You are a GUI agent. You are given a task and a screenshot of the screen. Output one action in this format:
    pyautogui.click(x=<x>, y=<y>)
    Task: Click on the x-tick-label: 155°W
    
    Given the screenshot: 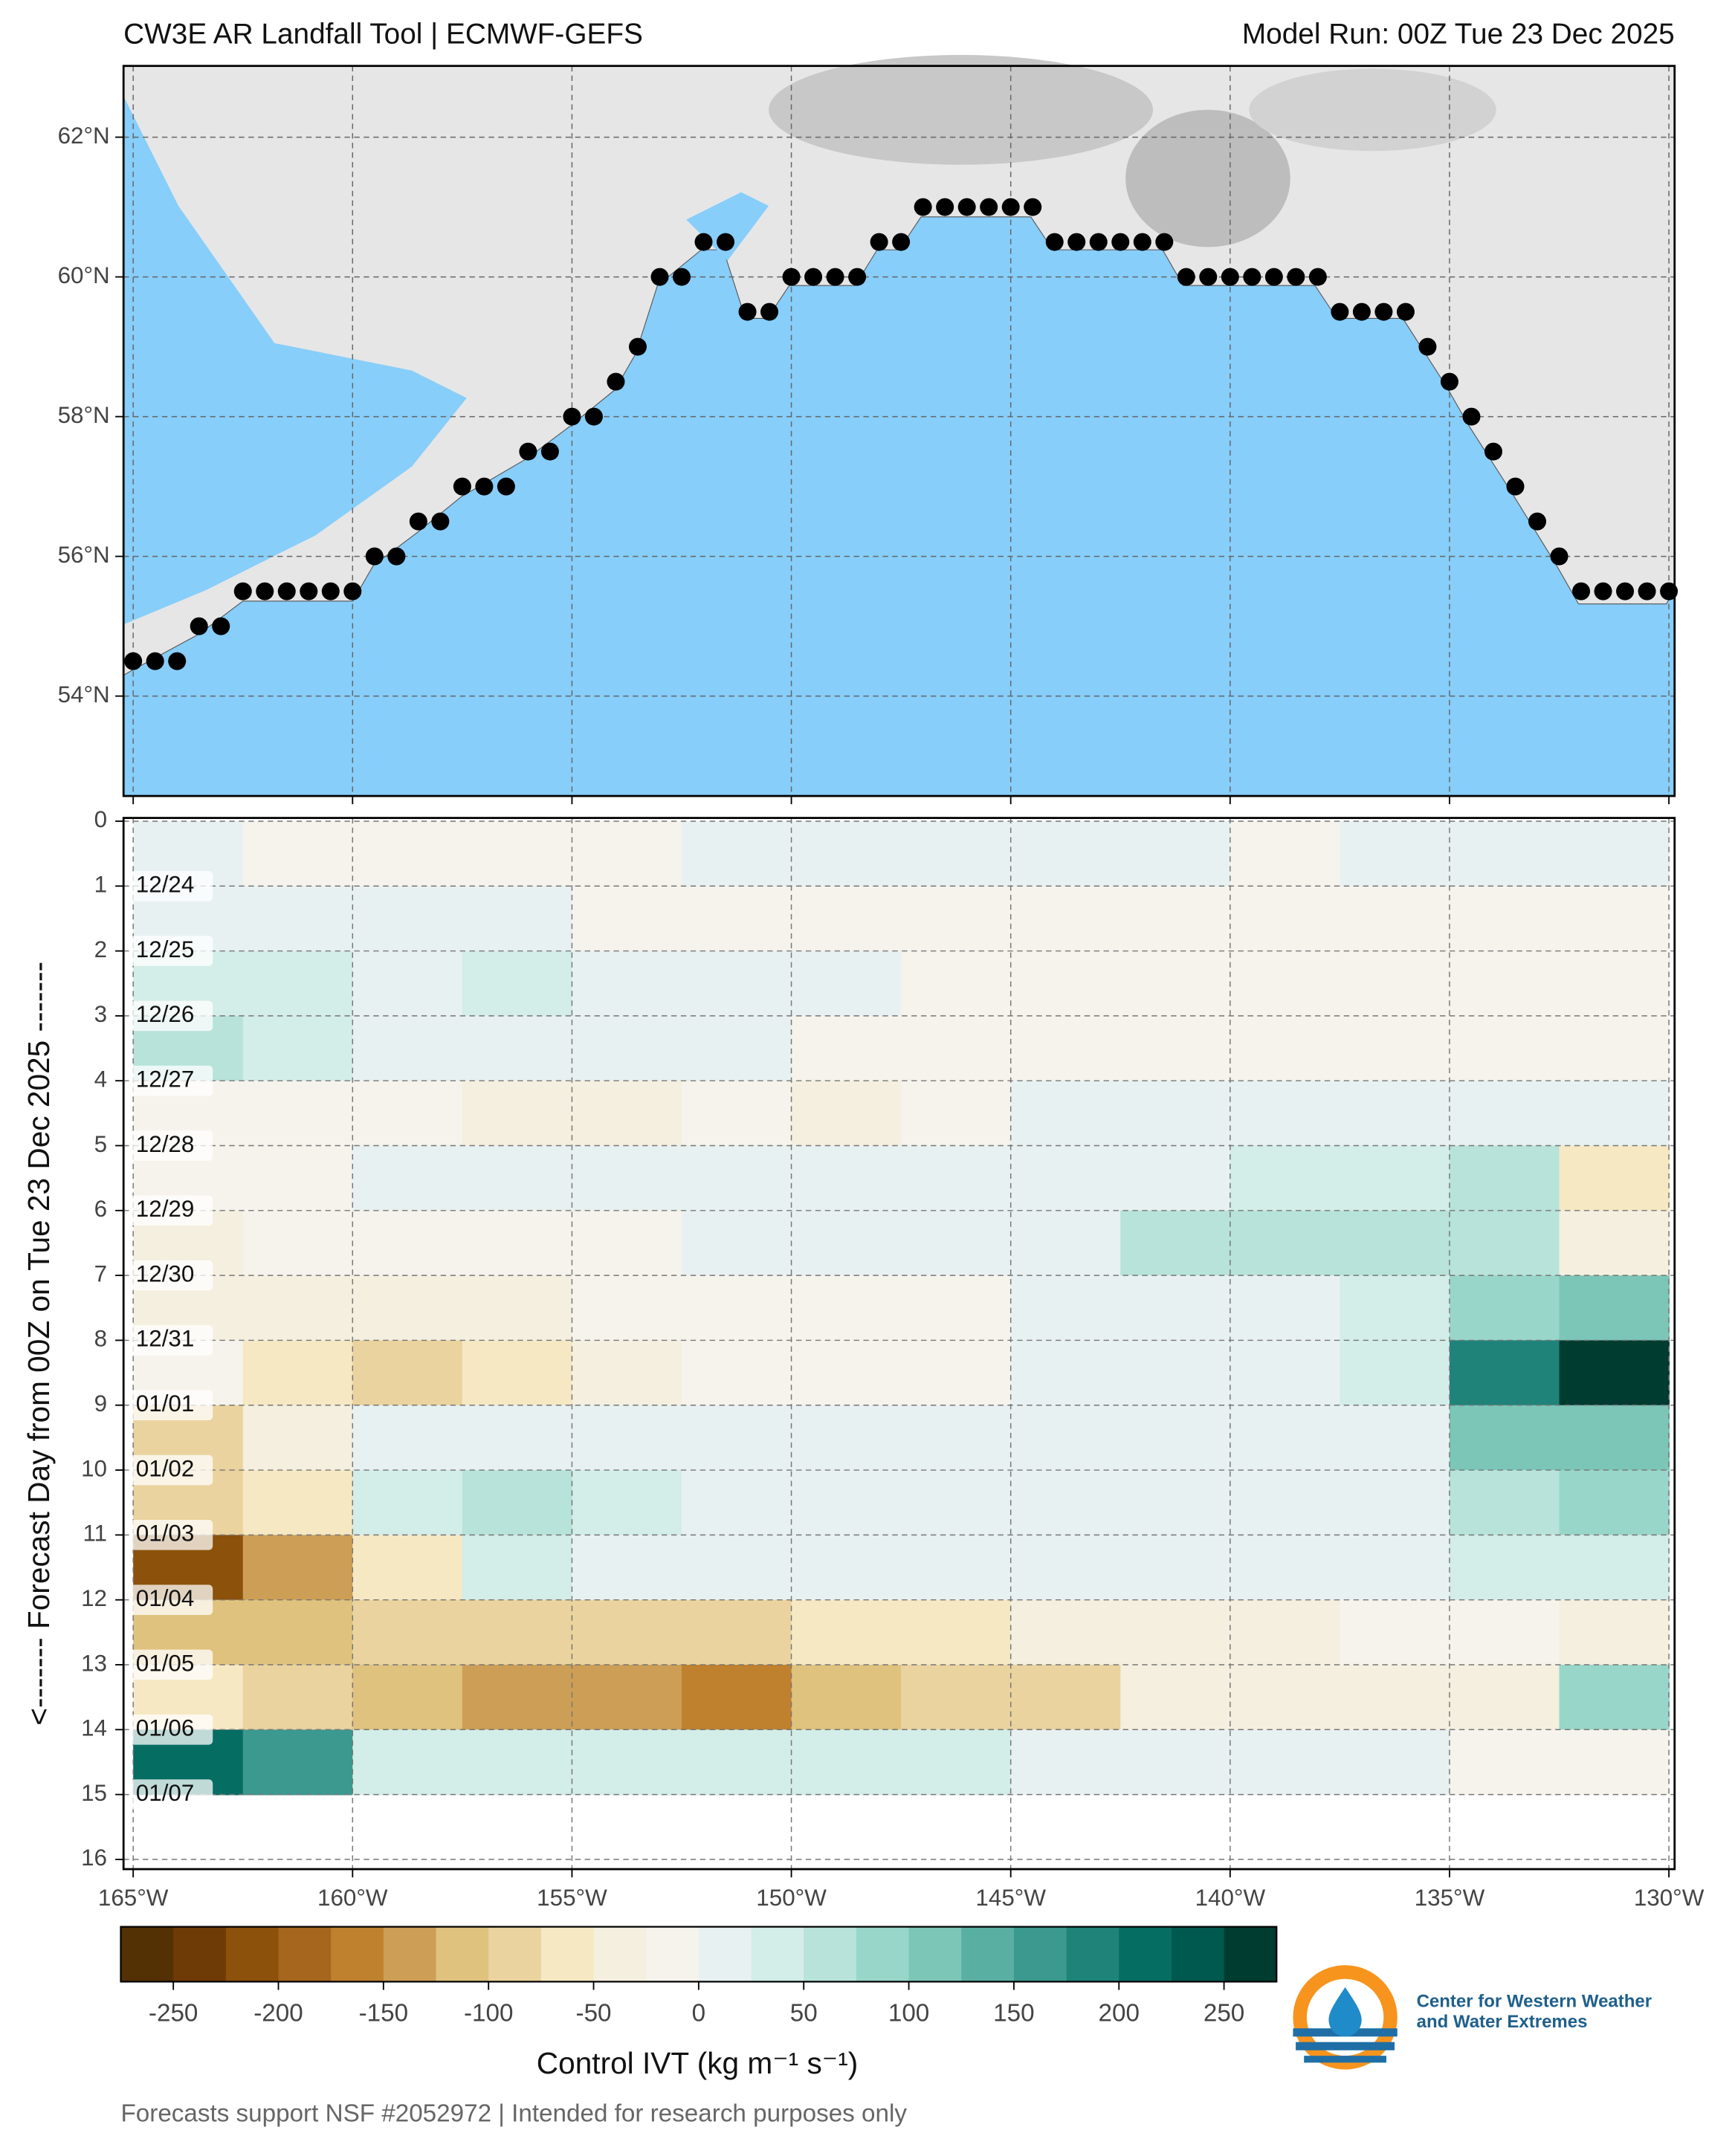 What is the action you would take?
    pyautogui.click(x=572, y=1898)
    